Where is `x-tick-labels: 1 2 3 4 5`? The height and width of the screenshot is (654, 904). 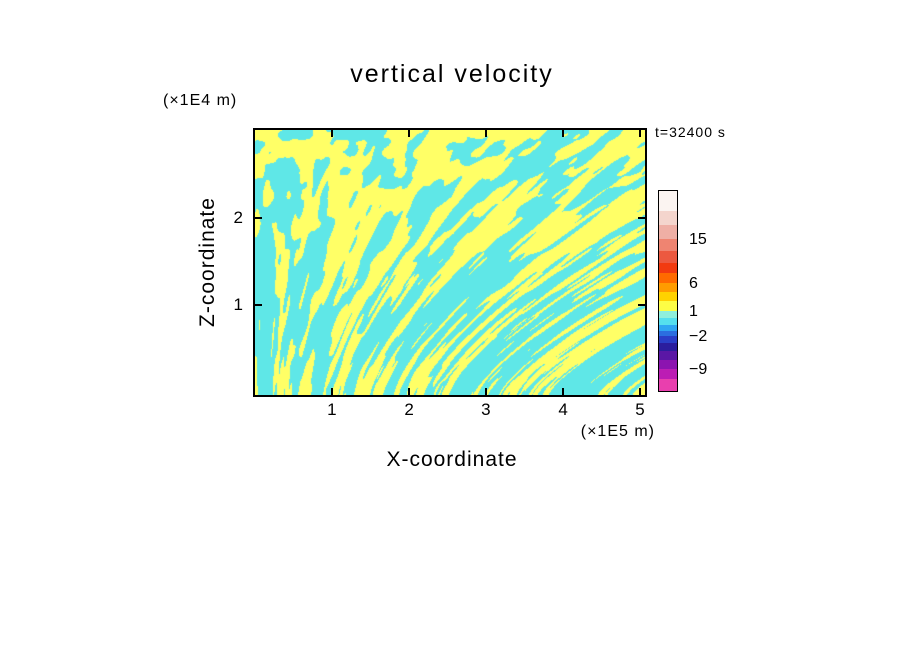
x-tick-labels: 1 2 3 4 5 is located at coordinates (450, 410).